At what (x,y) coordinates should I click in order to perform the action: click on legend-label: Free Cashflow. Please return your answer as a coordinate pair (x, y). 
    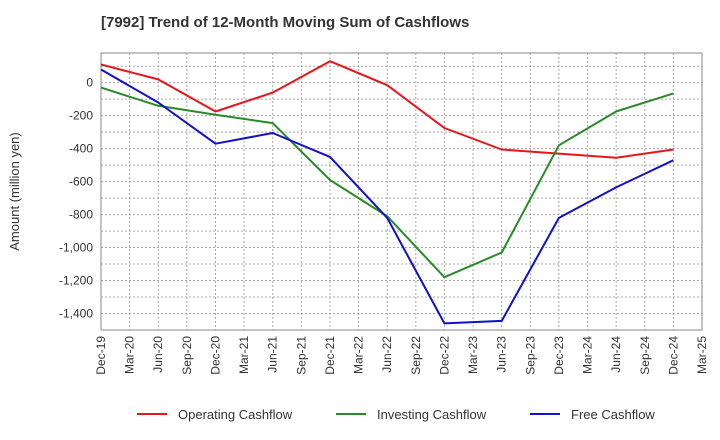
    Looking at the image, I should click on (613, 414).